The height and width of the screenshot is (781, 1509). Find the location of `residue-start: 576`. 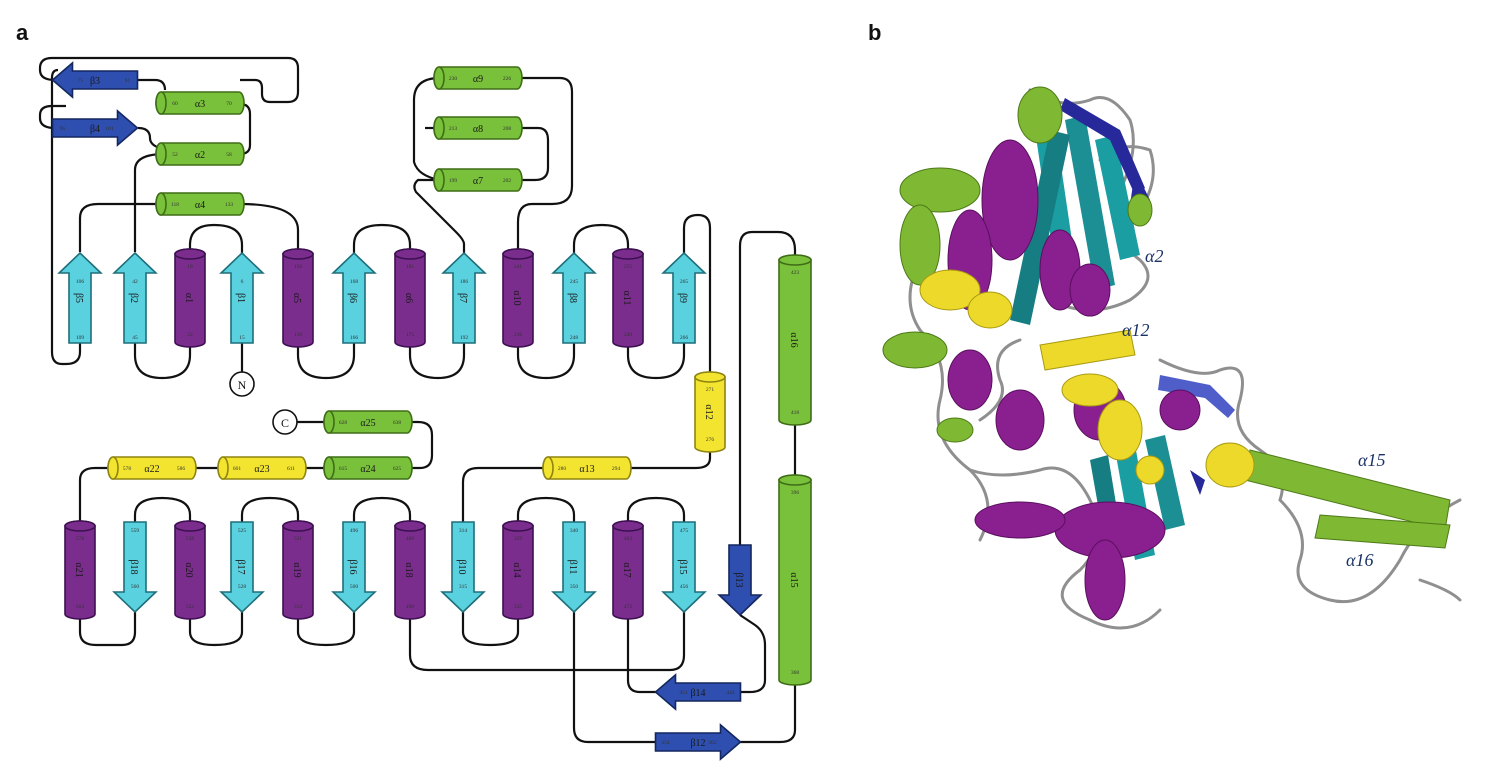

residue-start: 576 is located at coordinates (80, 539).